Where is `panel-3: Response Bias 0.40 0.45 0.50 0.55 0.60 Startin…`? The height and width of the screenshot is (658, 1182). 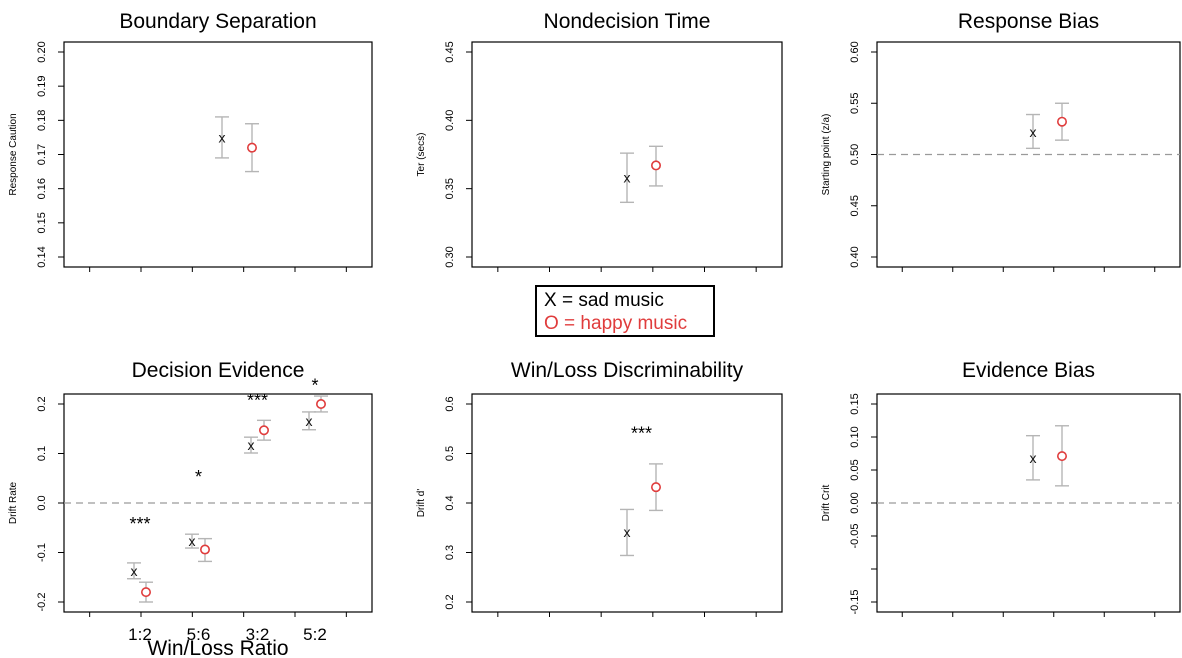
panel-3: Response Bias 0.40 0.45 0.50 0.55 0.60 Startin… is located at coordinates (1001, 141).